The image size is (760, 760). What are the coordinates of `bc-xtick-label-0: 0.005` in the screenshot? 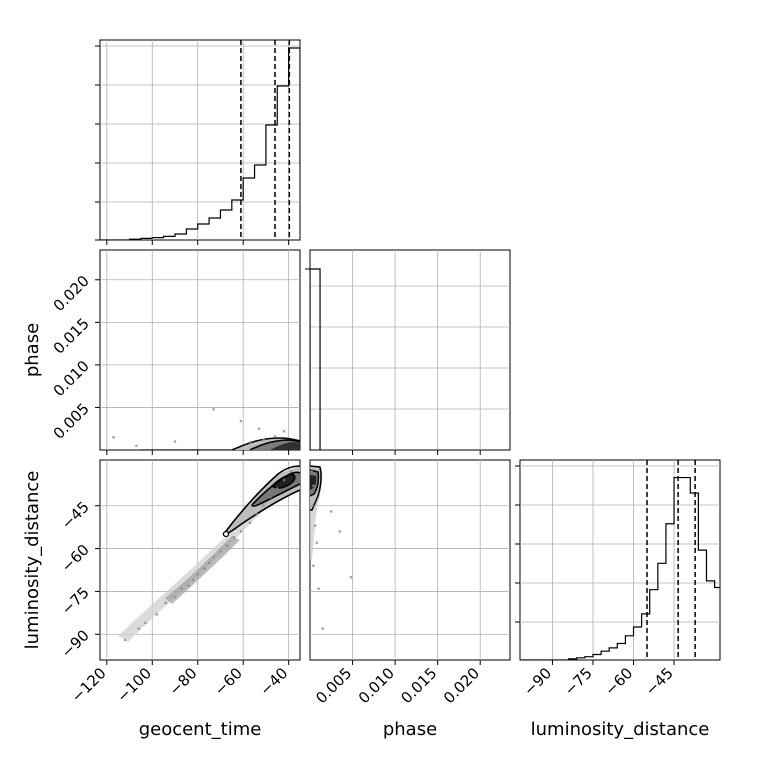 It's located at (333, 685).